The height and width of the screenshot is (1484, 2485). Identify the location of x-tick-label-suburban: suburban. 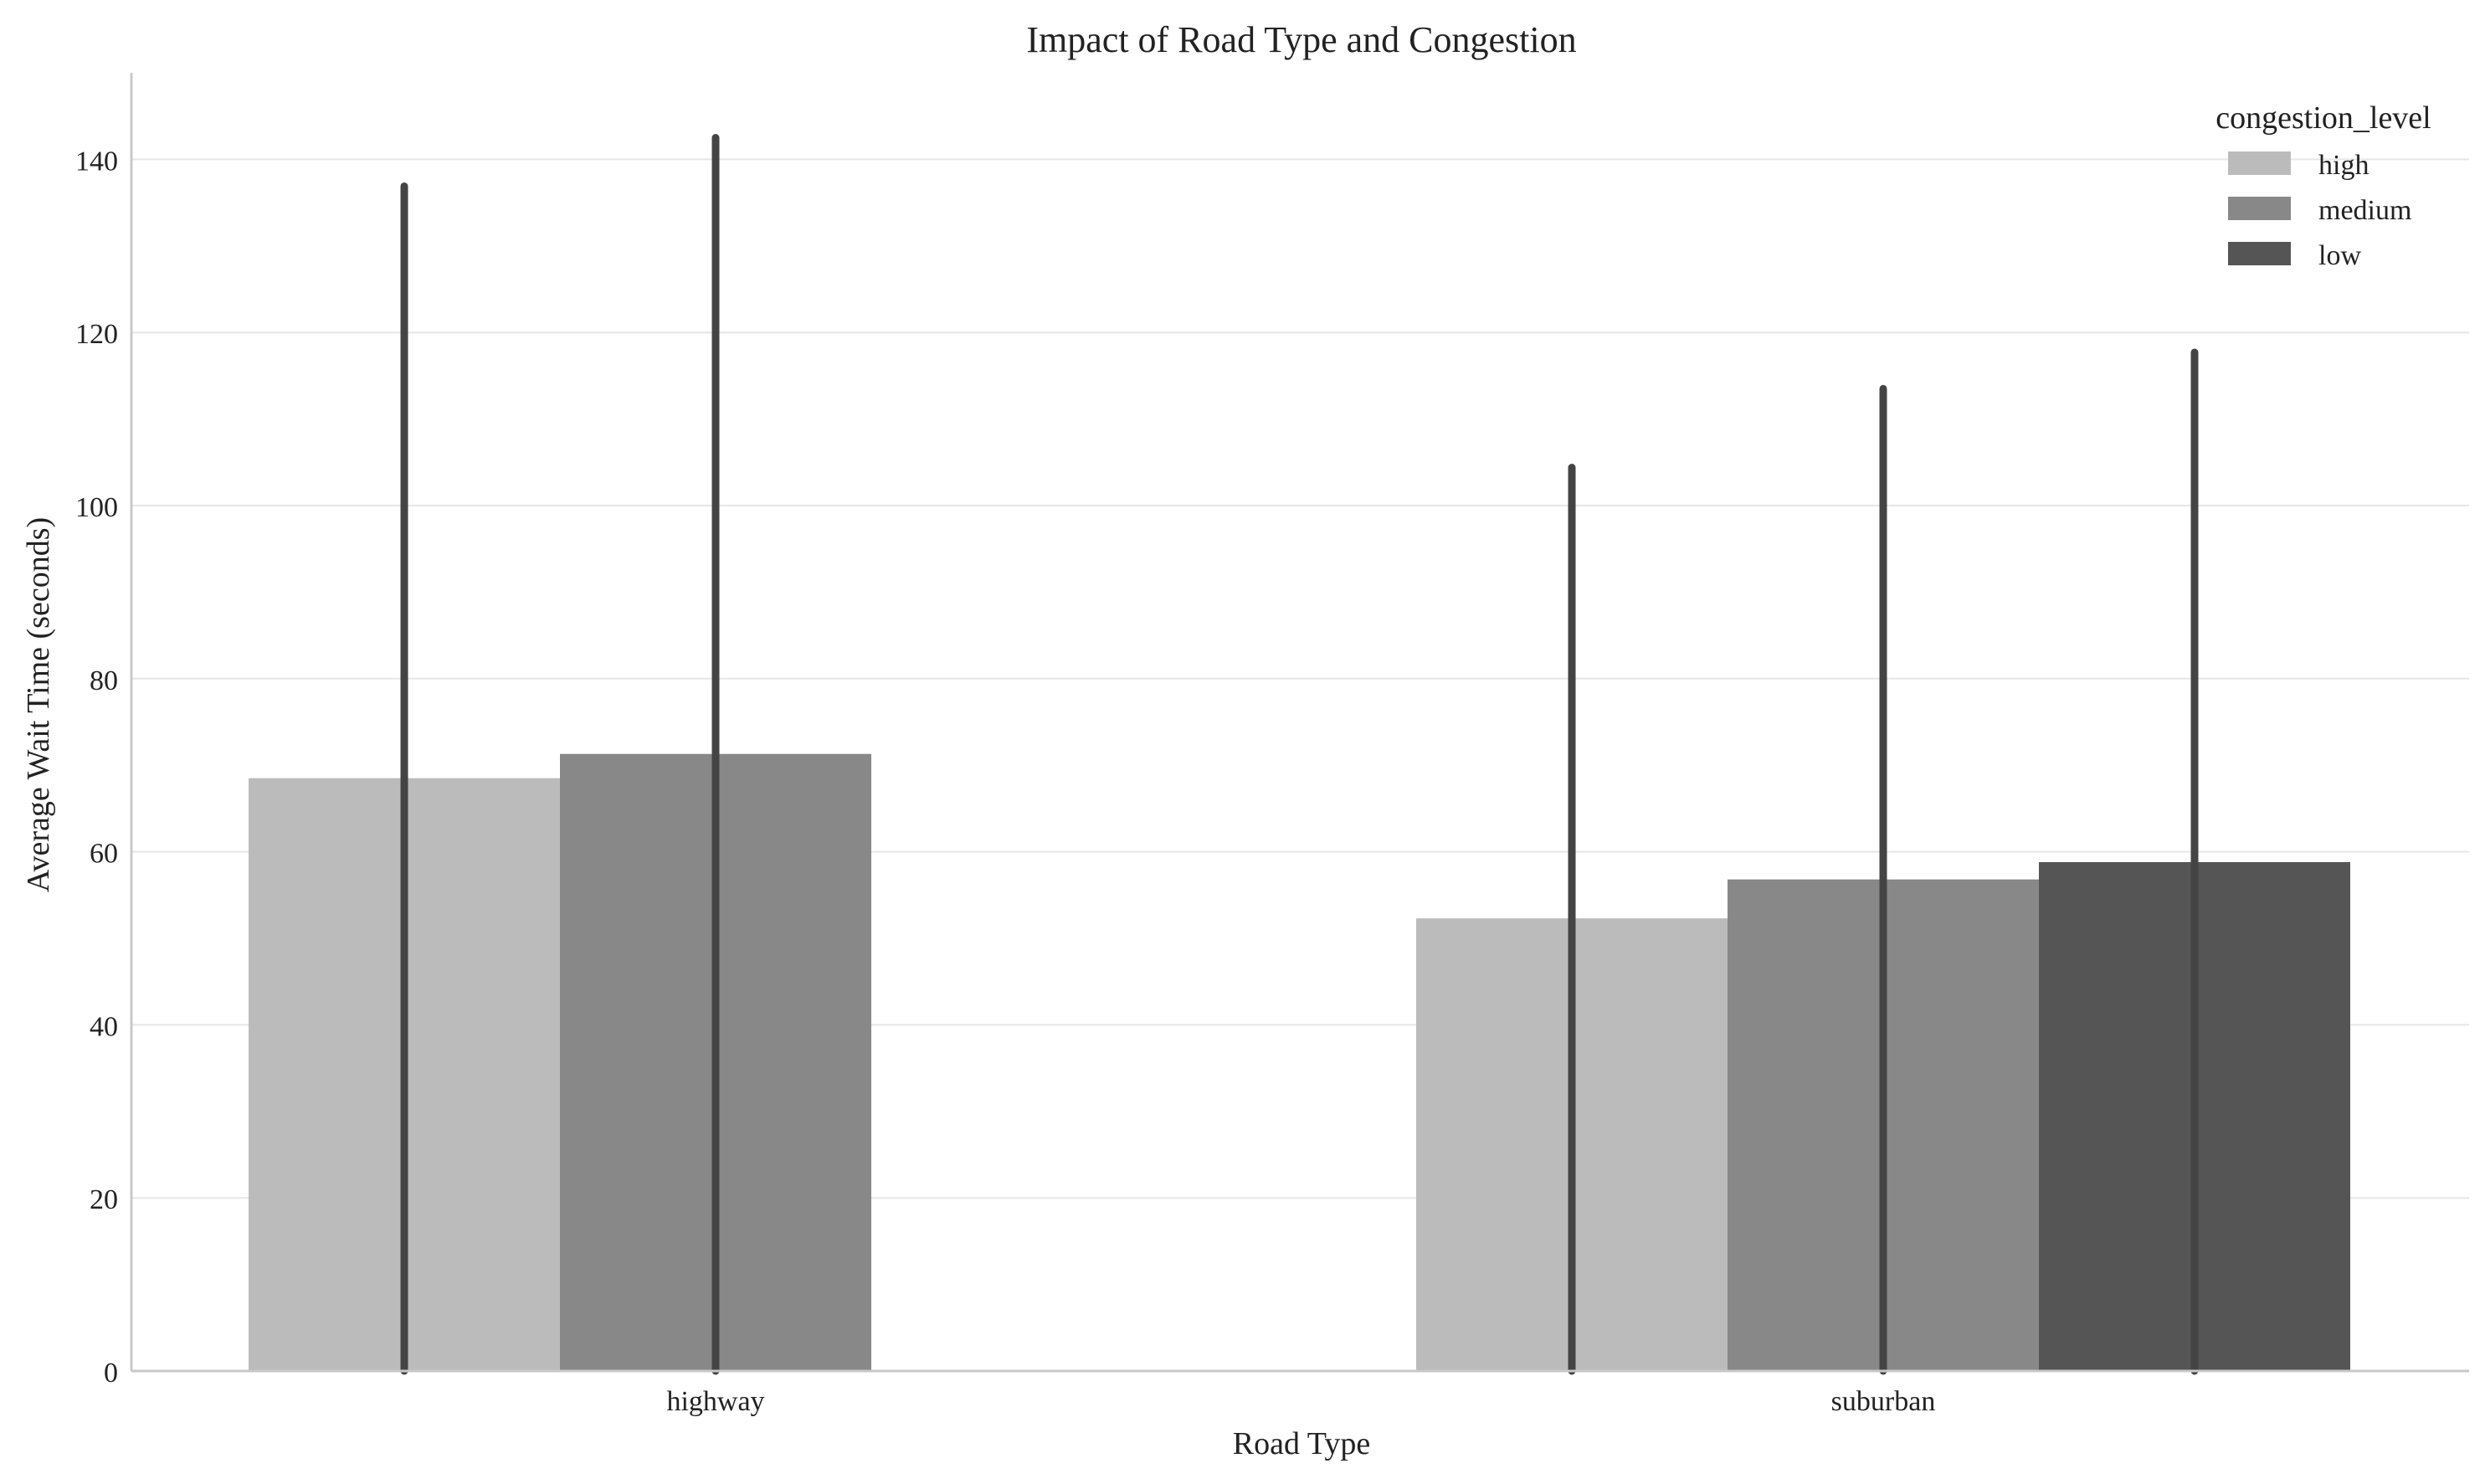
(1883, 1402).